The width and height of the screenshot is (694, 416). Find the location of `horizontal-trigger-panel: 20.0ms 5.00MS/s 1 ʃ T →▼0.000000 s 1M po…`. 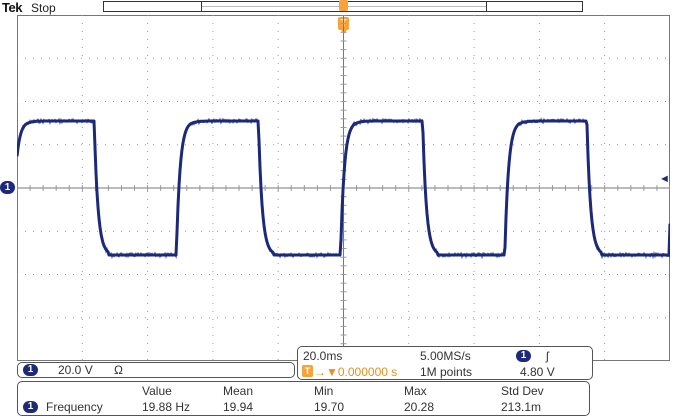

horizontal-trigger-panel: 20.0ms 5.00MS/s 1 ʃ T →▼0.000000 s 1M po… is located at coordinates (445, 363).